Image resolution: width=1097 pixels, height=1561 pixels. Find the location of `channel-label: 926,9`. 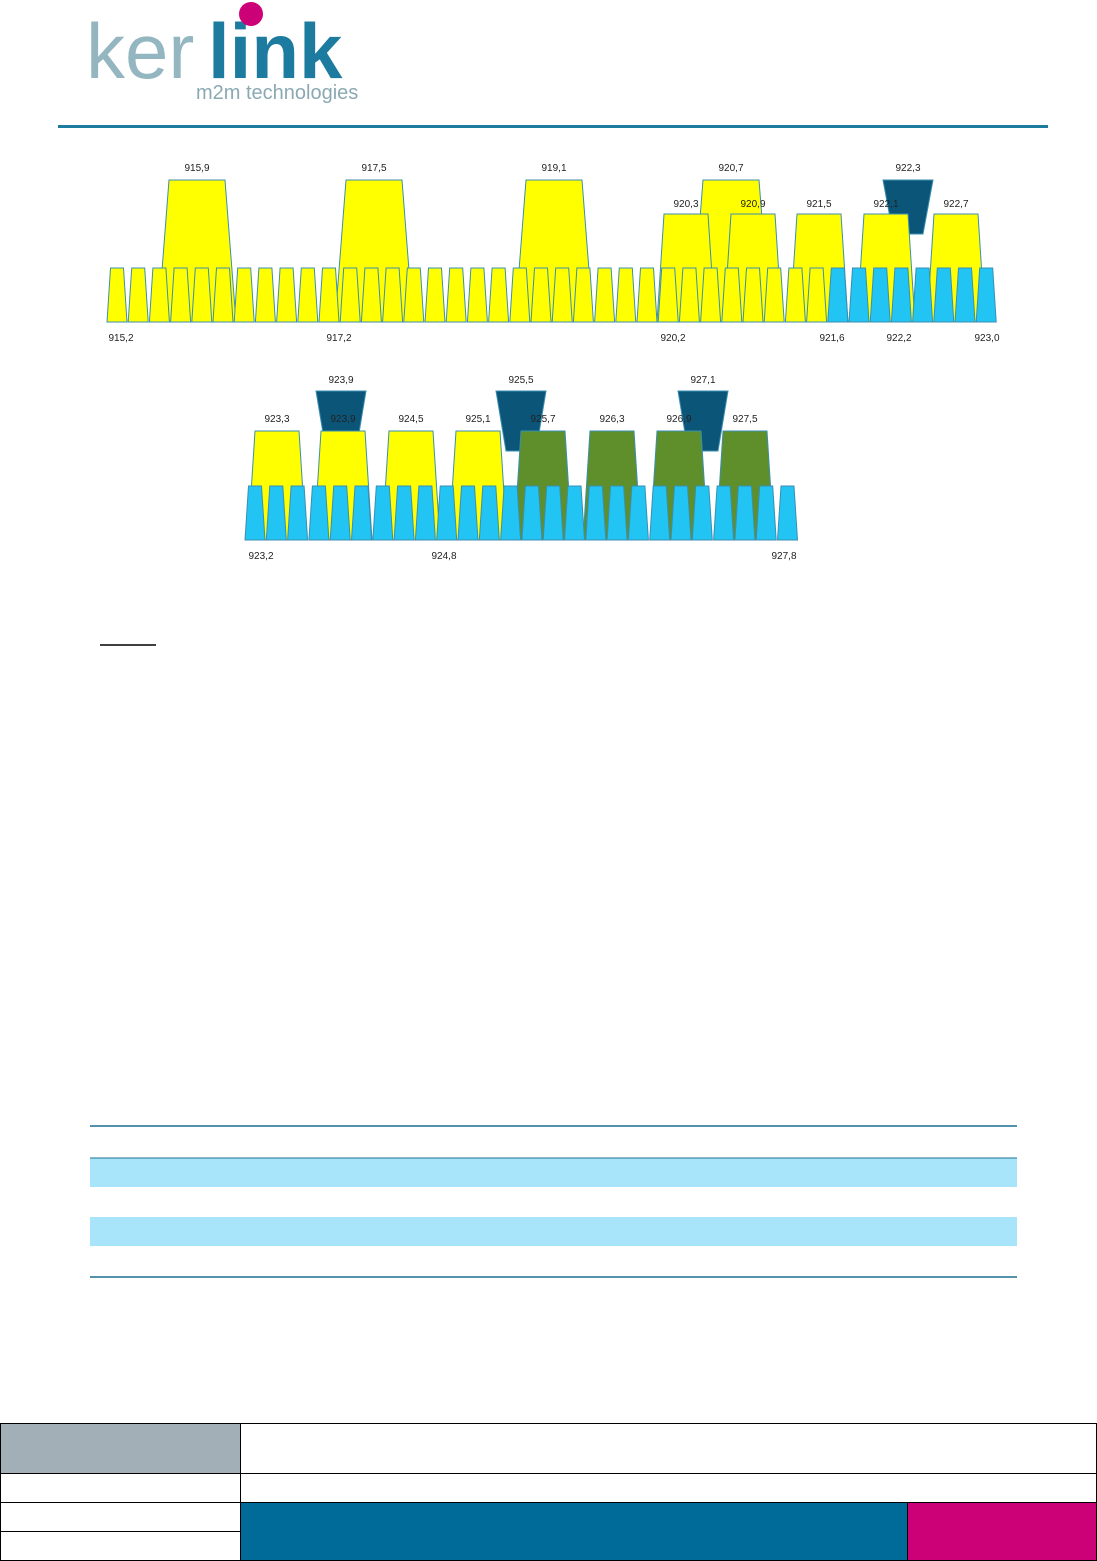

channel-label: 926,9 is located at coordinates (678, 419).